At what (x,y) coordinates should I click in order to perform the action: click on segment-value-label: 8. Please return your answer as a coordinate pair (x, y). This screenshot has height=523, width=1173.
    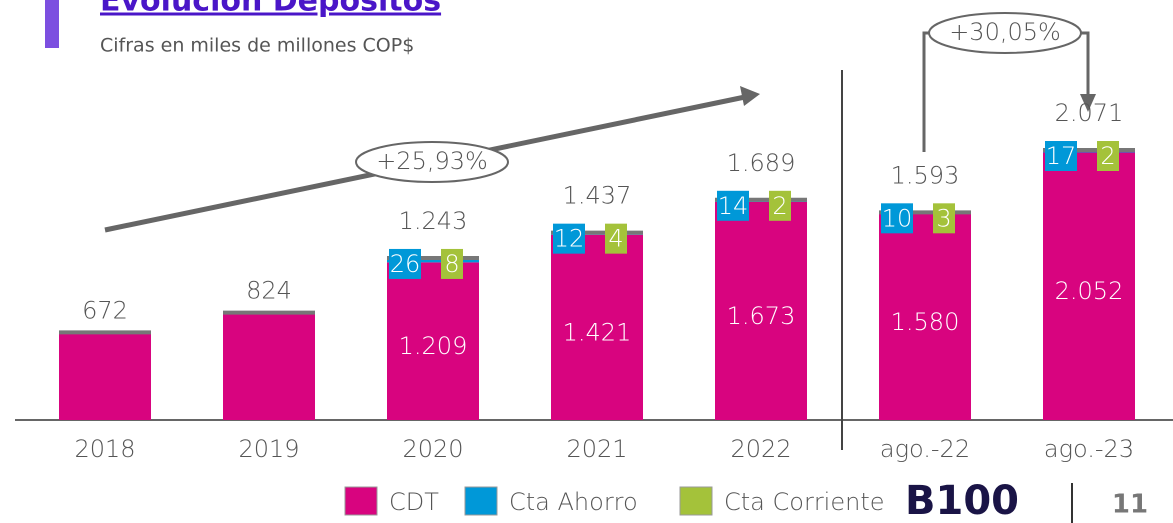
    Looking at the image, I should click on (451, 264).